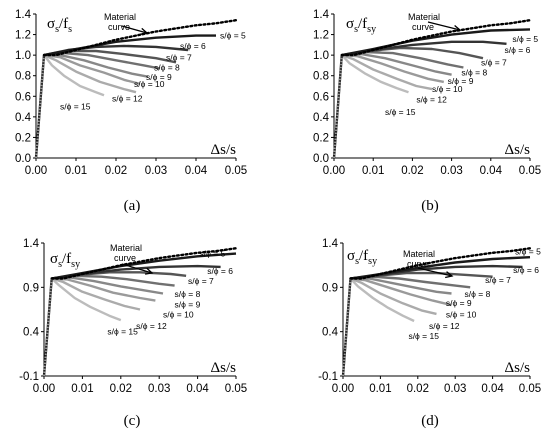 Image resolution: width=550 pixels, height=441 pixels. Describe the element at coordinates (430, 421) in the screenshot. I see `panel-label: (d)` at that location.